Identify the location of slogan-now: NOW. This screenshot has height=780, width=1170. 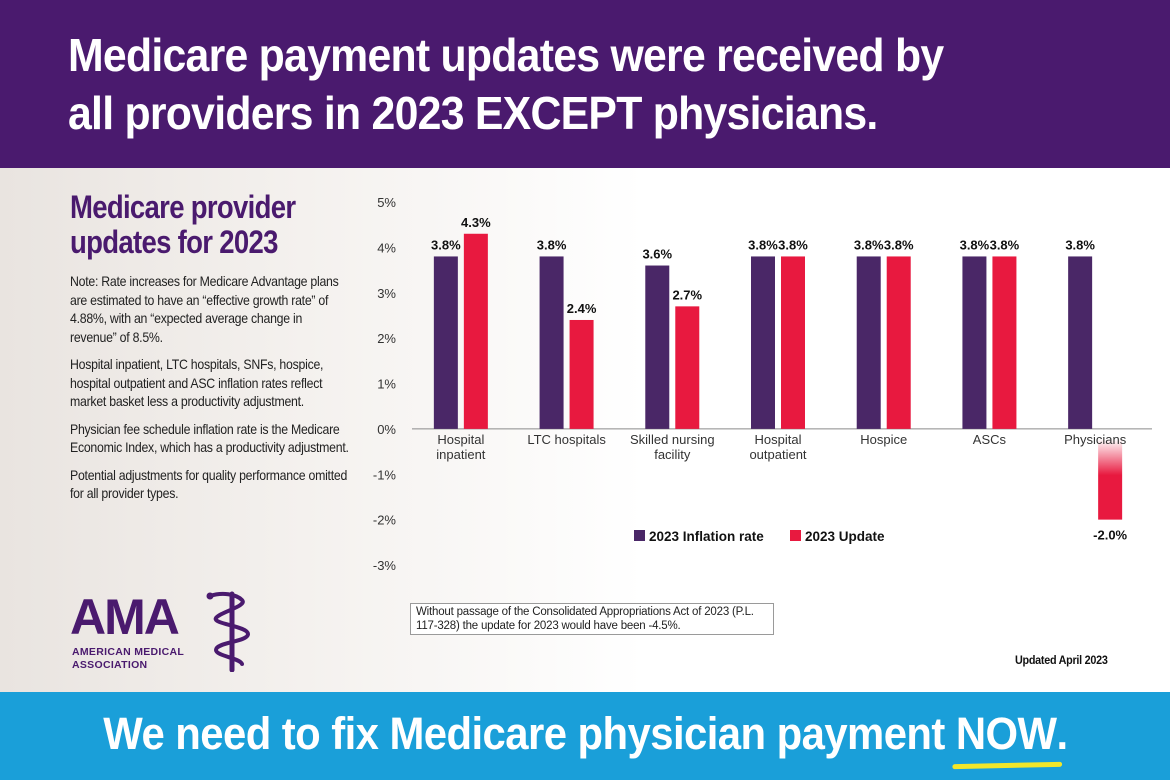
(1006, 738).